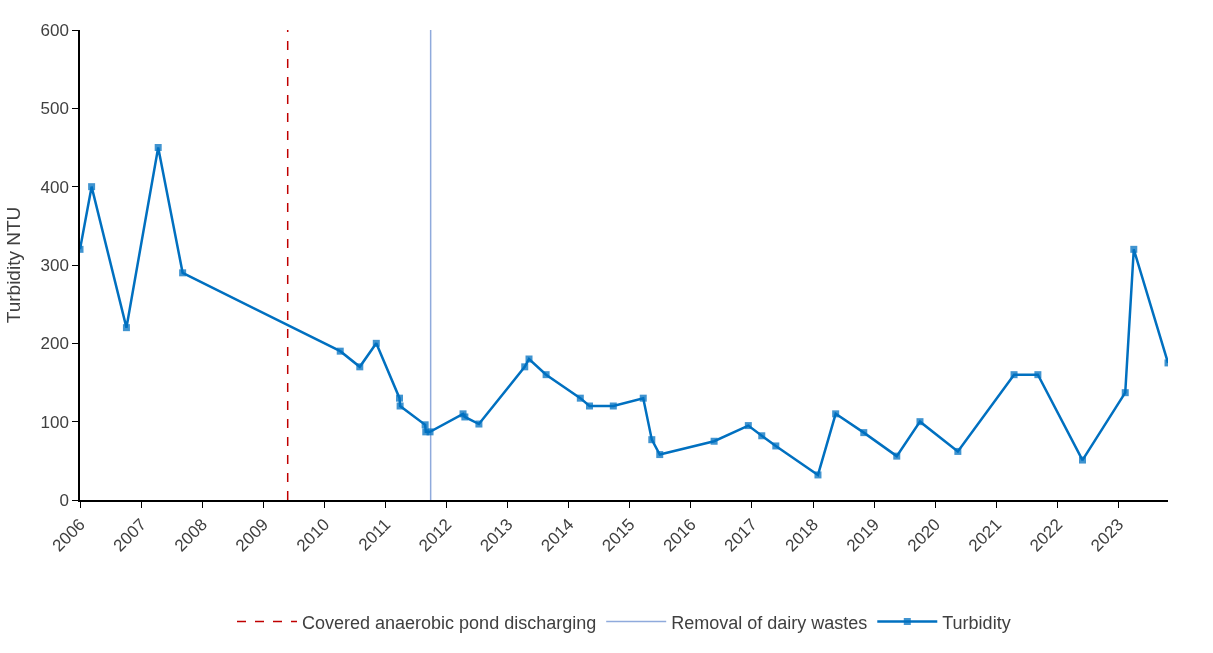 The image size is (1213, 653). What do you see at coordinates (54, 265) in the screenshot?
I see `y-tick-label: 300` at bounding box center [54, 265].